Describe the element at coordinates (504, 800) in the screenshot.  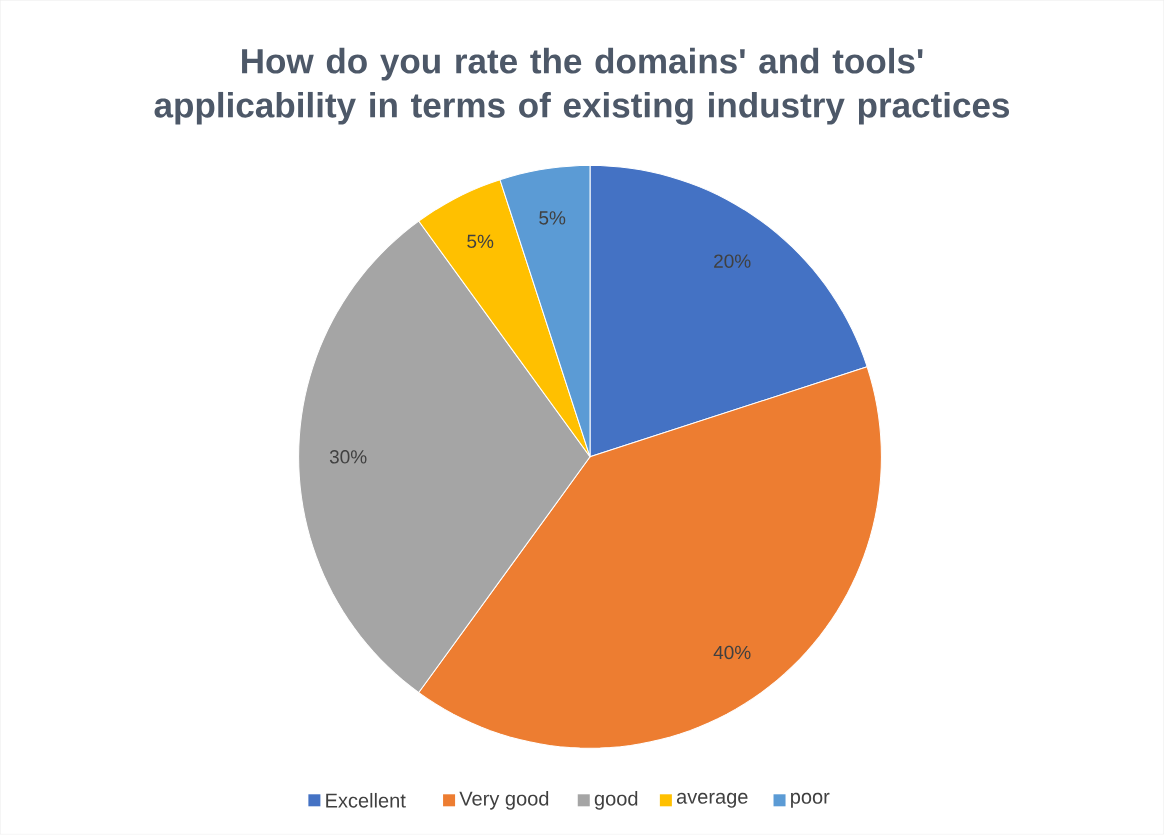
I see `legend-label: Very good` at that location.